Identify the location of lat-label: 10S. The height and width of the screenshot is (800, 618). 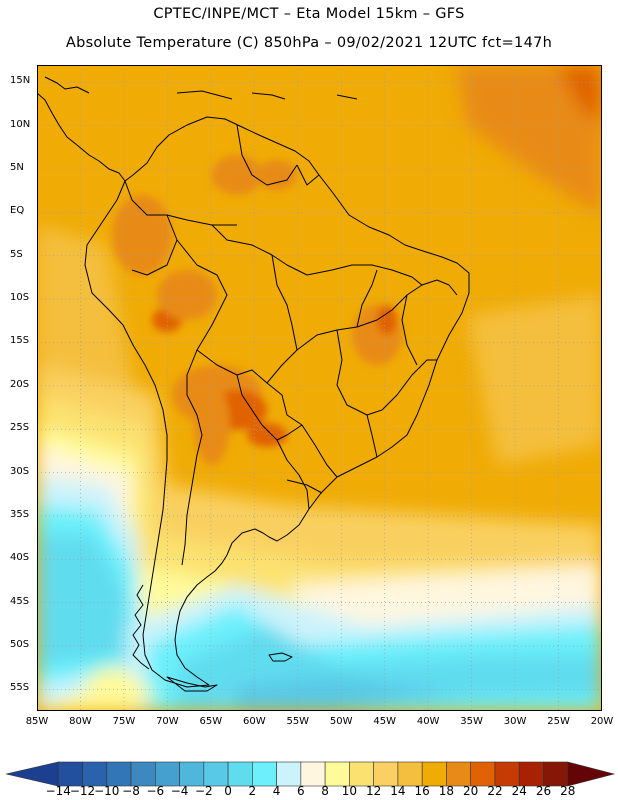
(20, 298).